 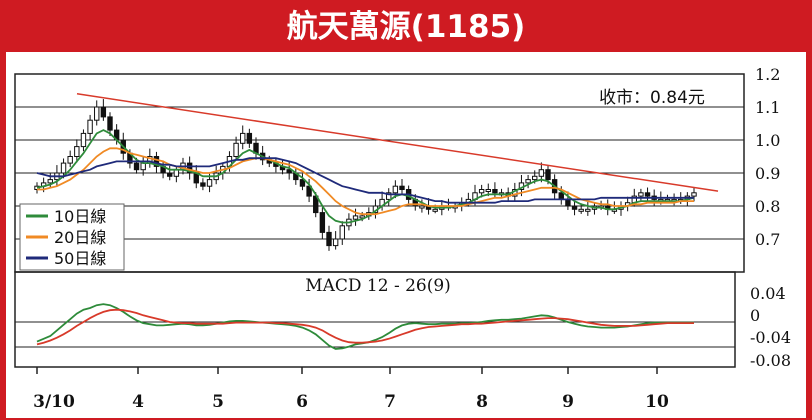 What do you see at coordinates (767, 74) in the screenshot?
I see `y-tick-label: 1.2` at bounding box center [767, 74].